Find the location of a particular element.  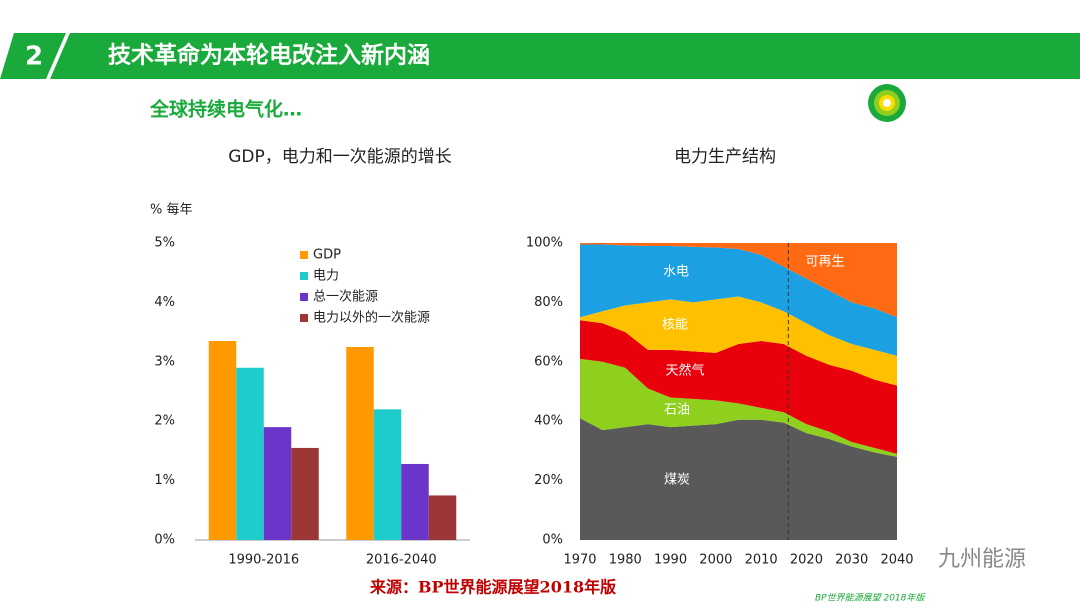

y-tick-label: 3% is located at coordinates (164, 361).